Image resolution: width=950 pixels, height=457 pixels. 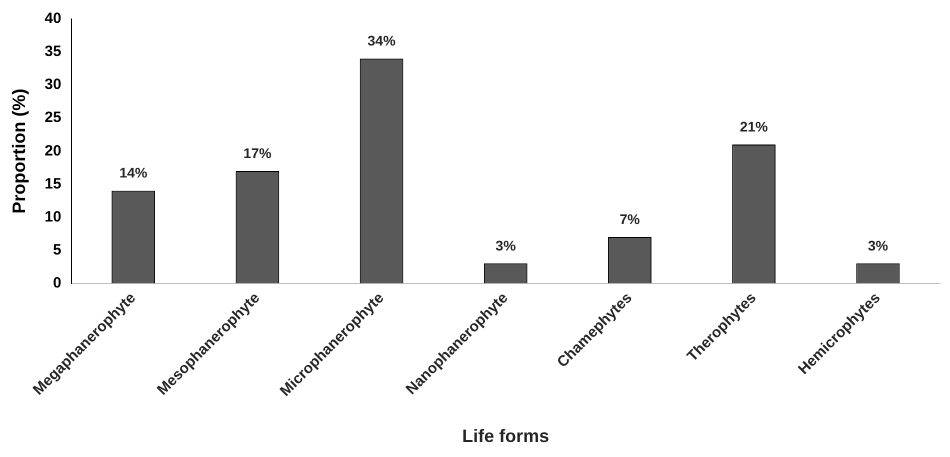 What do you see at coordinates (53, 85) in the screenshot?
I see `y-tick-label: 30` at bounding box center [53, 85].